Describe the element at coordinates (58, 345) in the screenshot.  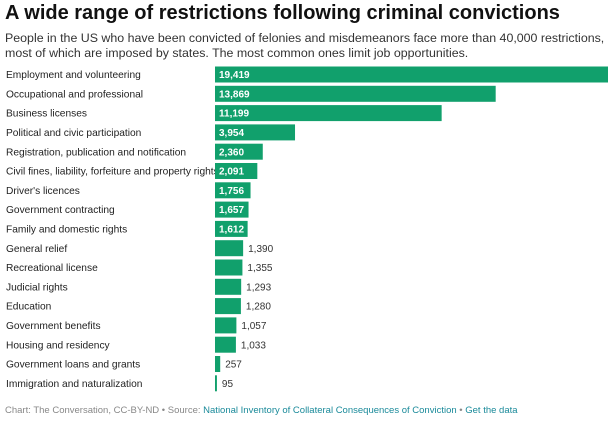
I see `category-label: Housing and residency` at that location.